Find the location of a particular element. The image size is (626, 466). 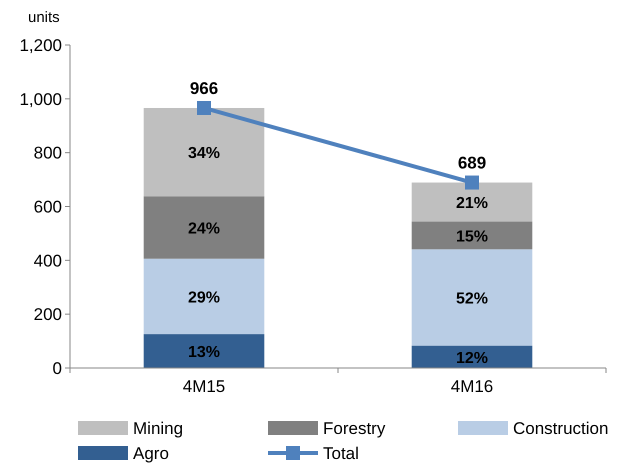

data-label: 689 is located at coordinates (472, 163).